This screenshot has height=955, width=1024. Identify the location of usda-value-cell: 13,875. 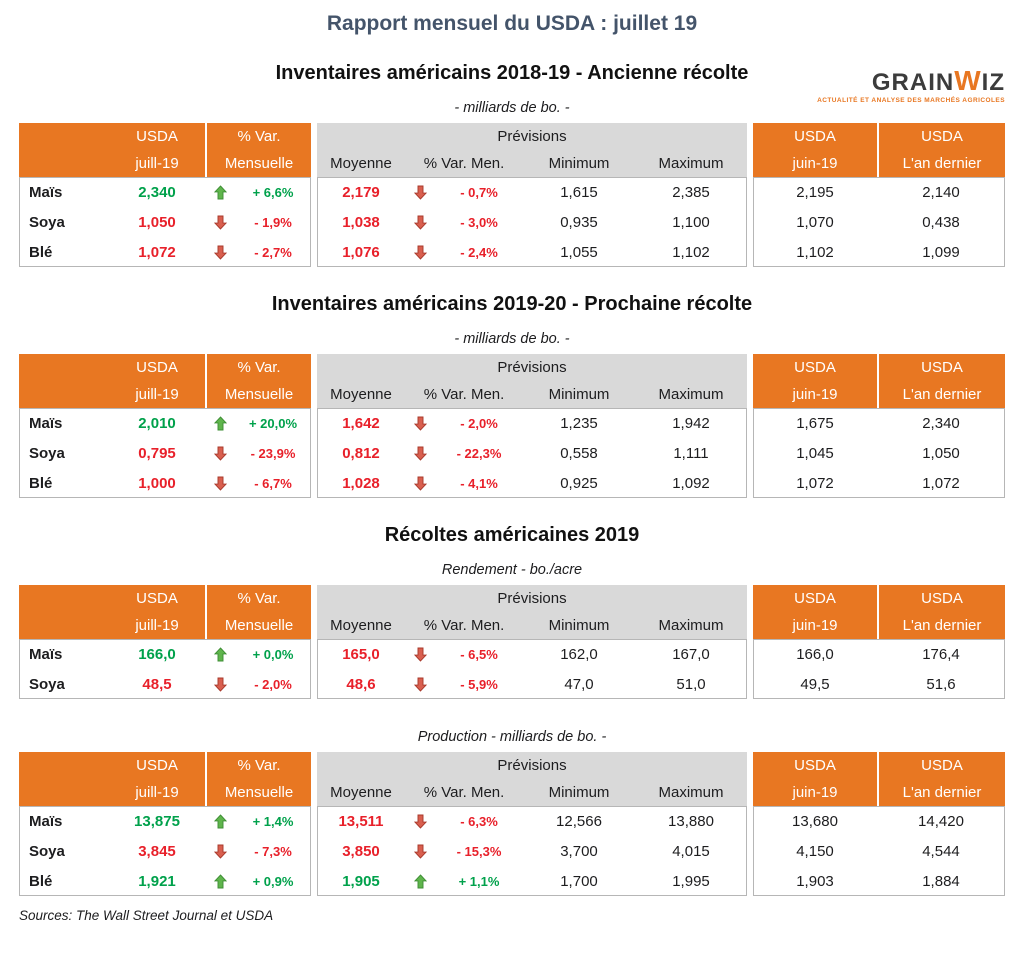
(157, 821).